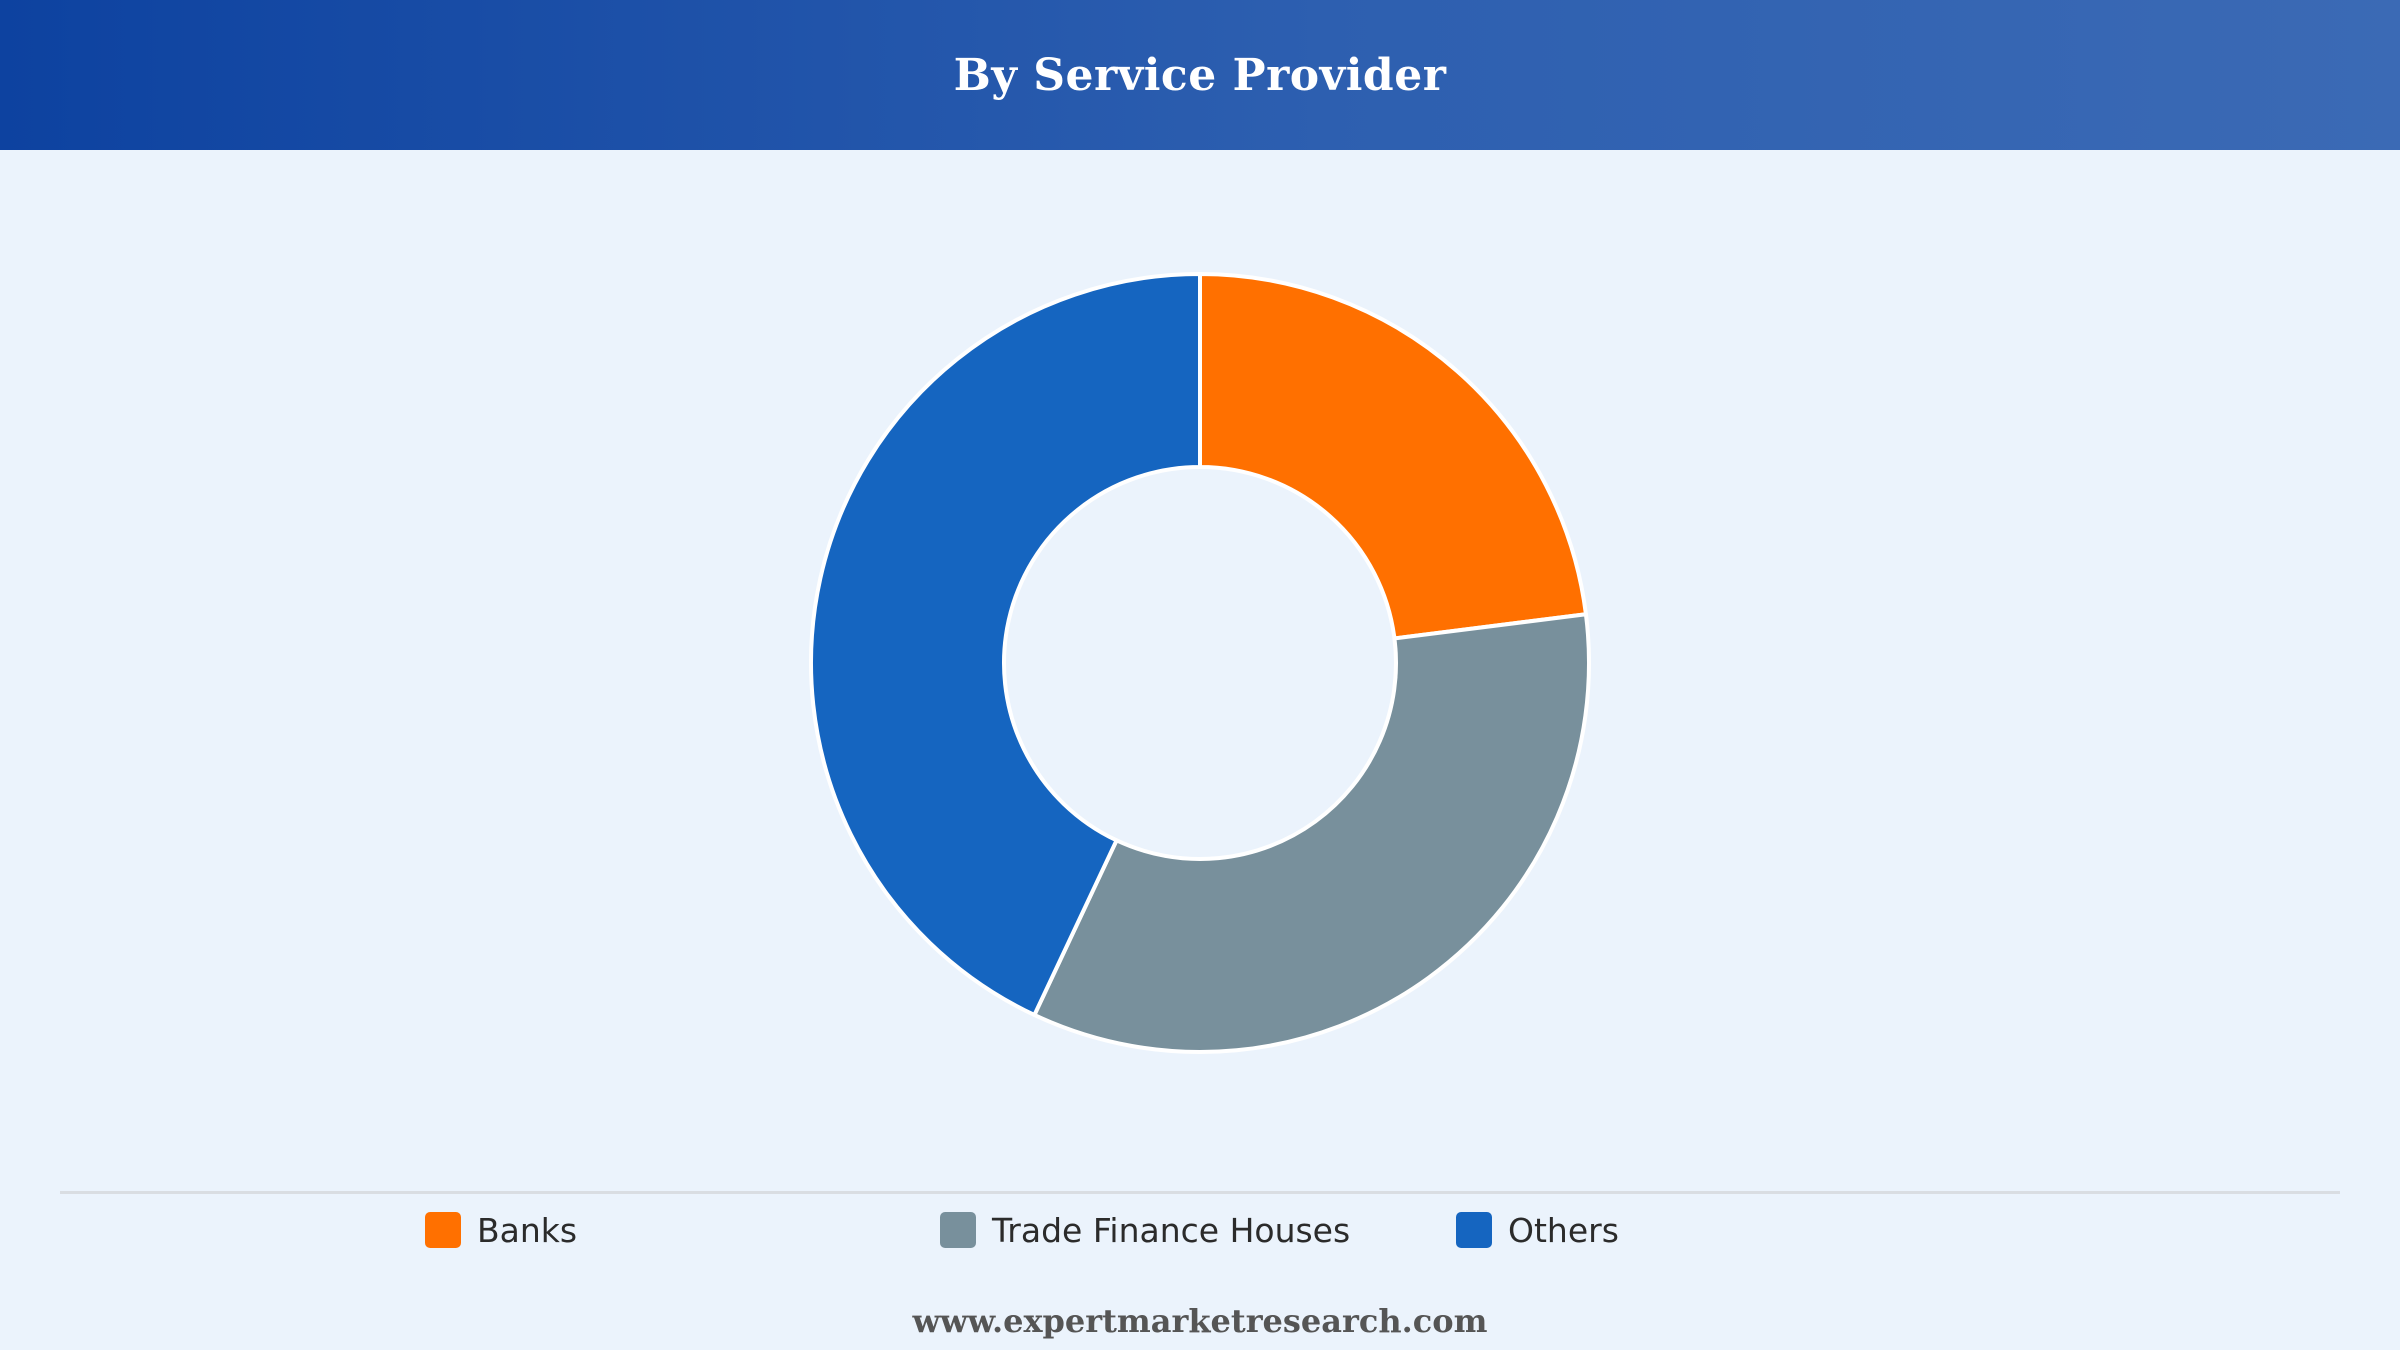 Image resolution: width=2400 pixels, height=1350 pixels. What do you see at coordinates (1200, 1321) in the screenshot?
I see `source-footer: www.expertmarketresearch.com` at bounding box center [1200, 1321].